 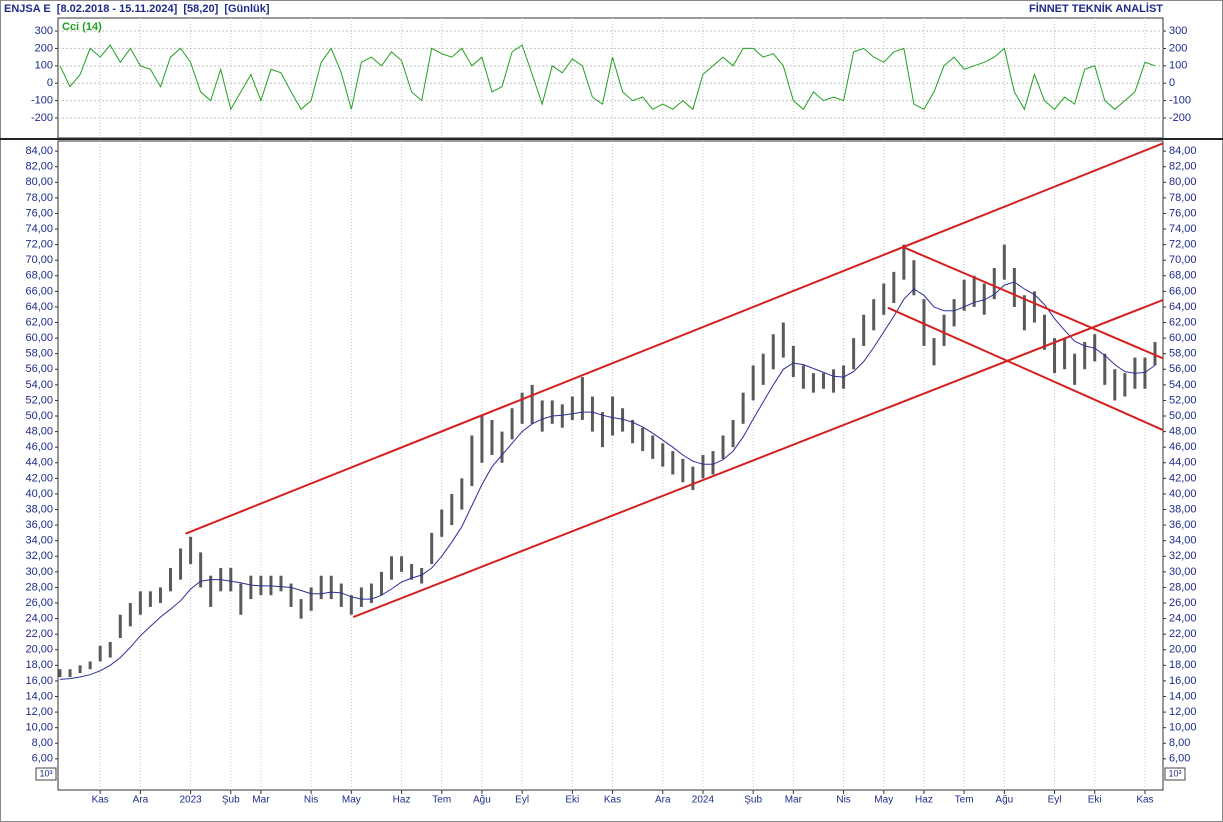 What do you see at coordinates (482, 800) in the screenshot?
I see `x-tick-label: Ağu` at bounding box center [482, 800].